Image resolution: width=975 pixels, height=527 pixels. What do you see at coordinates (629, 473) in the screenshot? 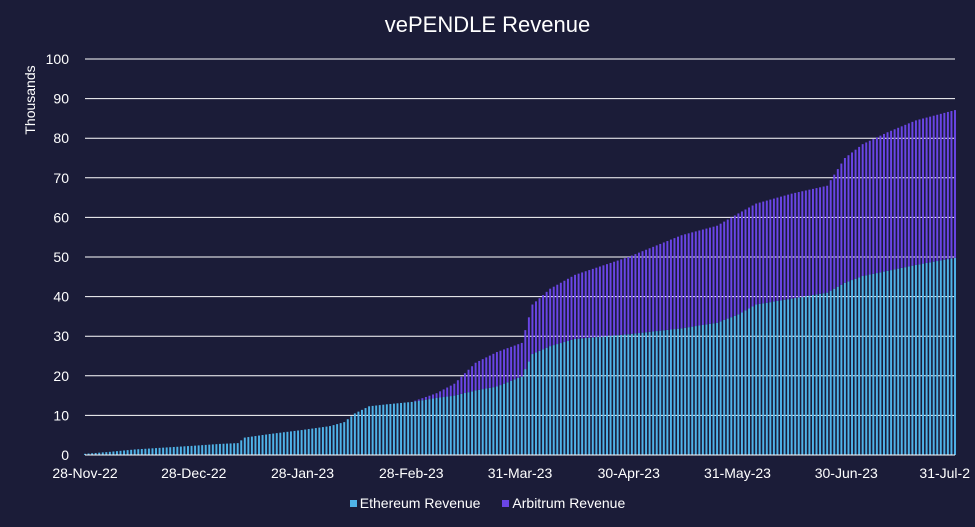
I see `x-tick-label: 30-Apr-23` at bounding box center [629, 473].